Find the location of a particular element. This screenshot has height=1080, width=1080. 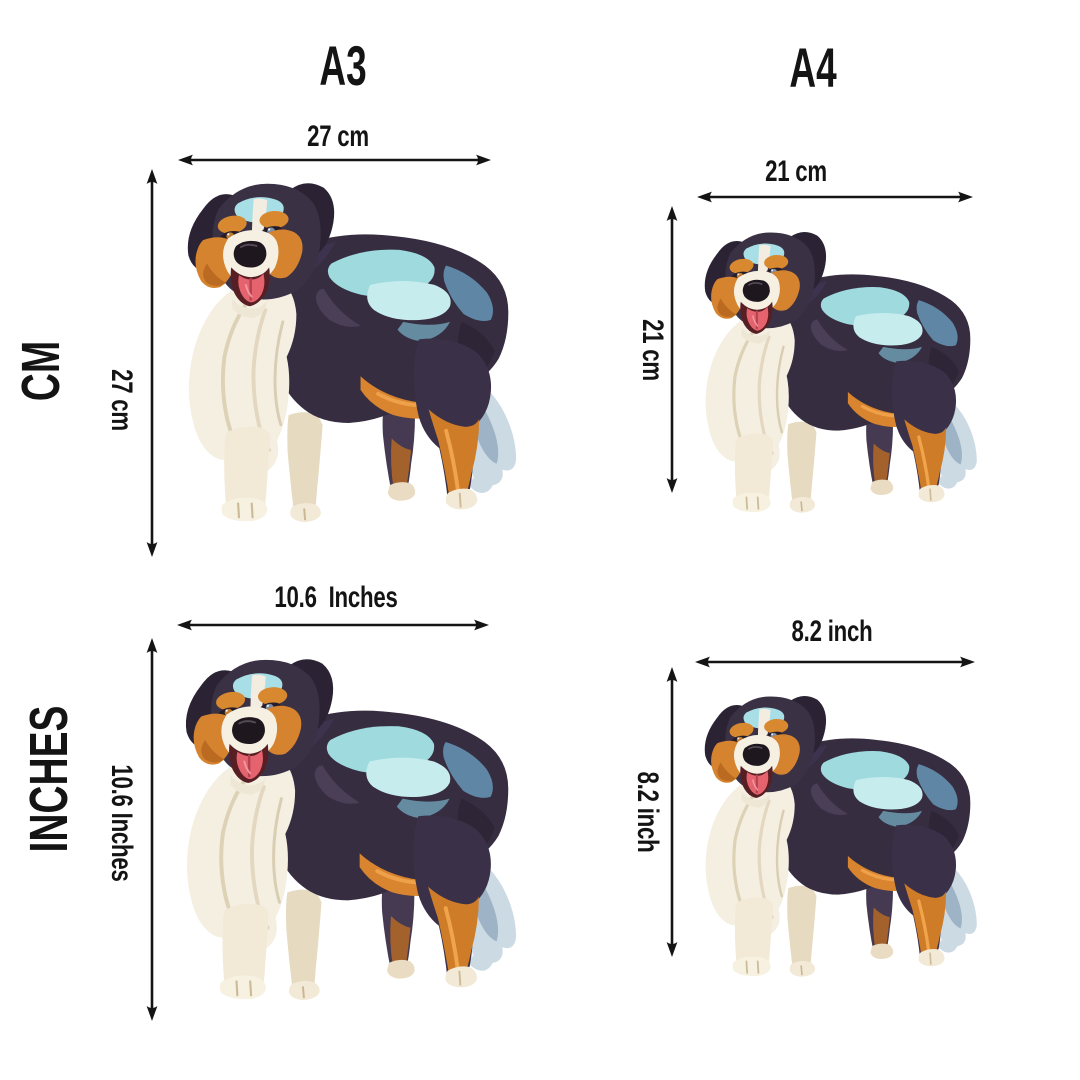

row-label-cm: CM is located at coordinates (41, 371).